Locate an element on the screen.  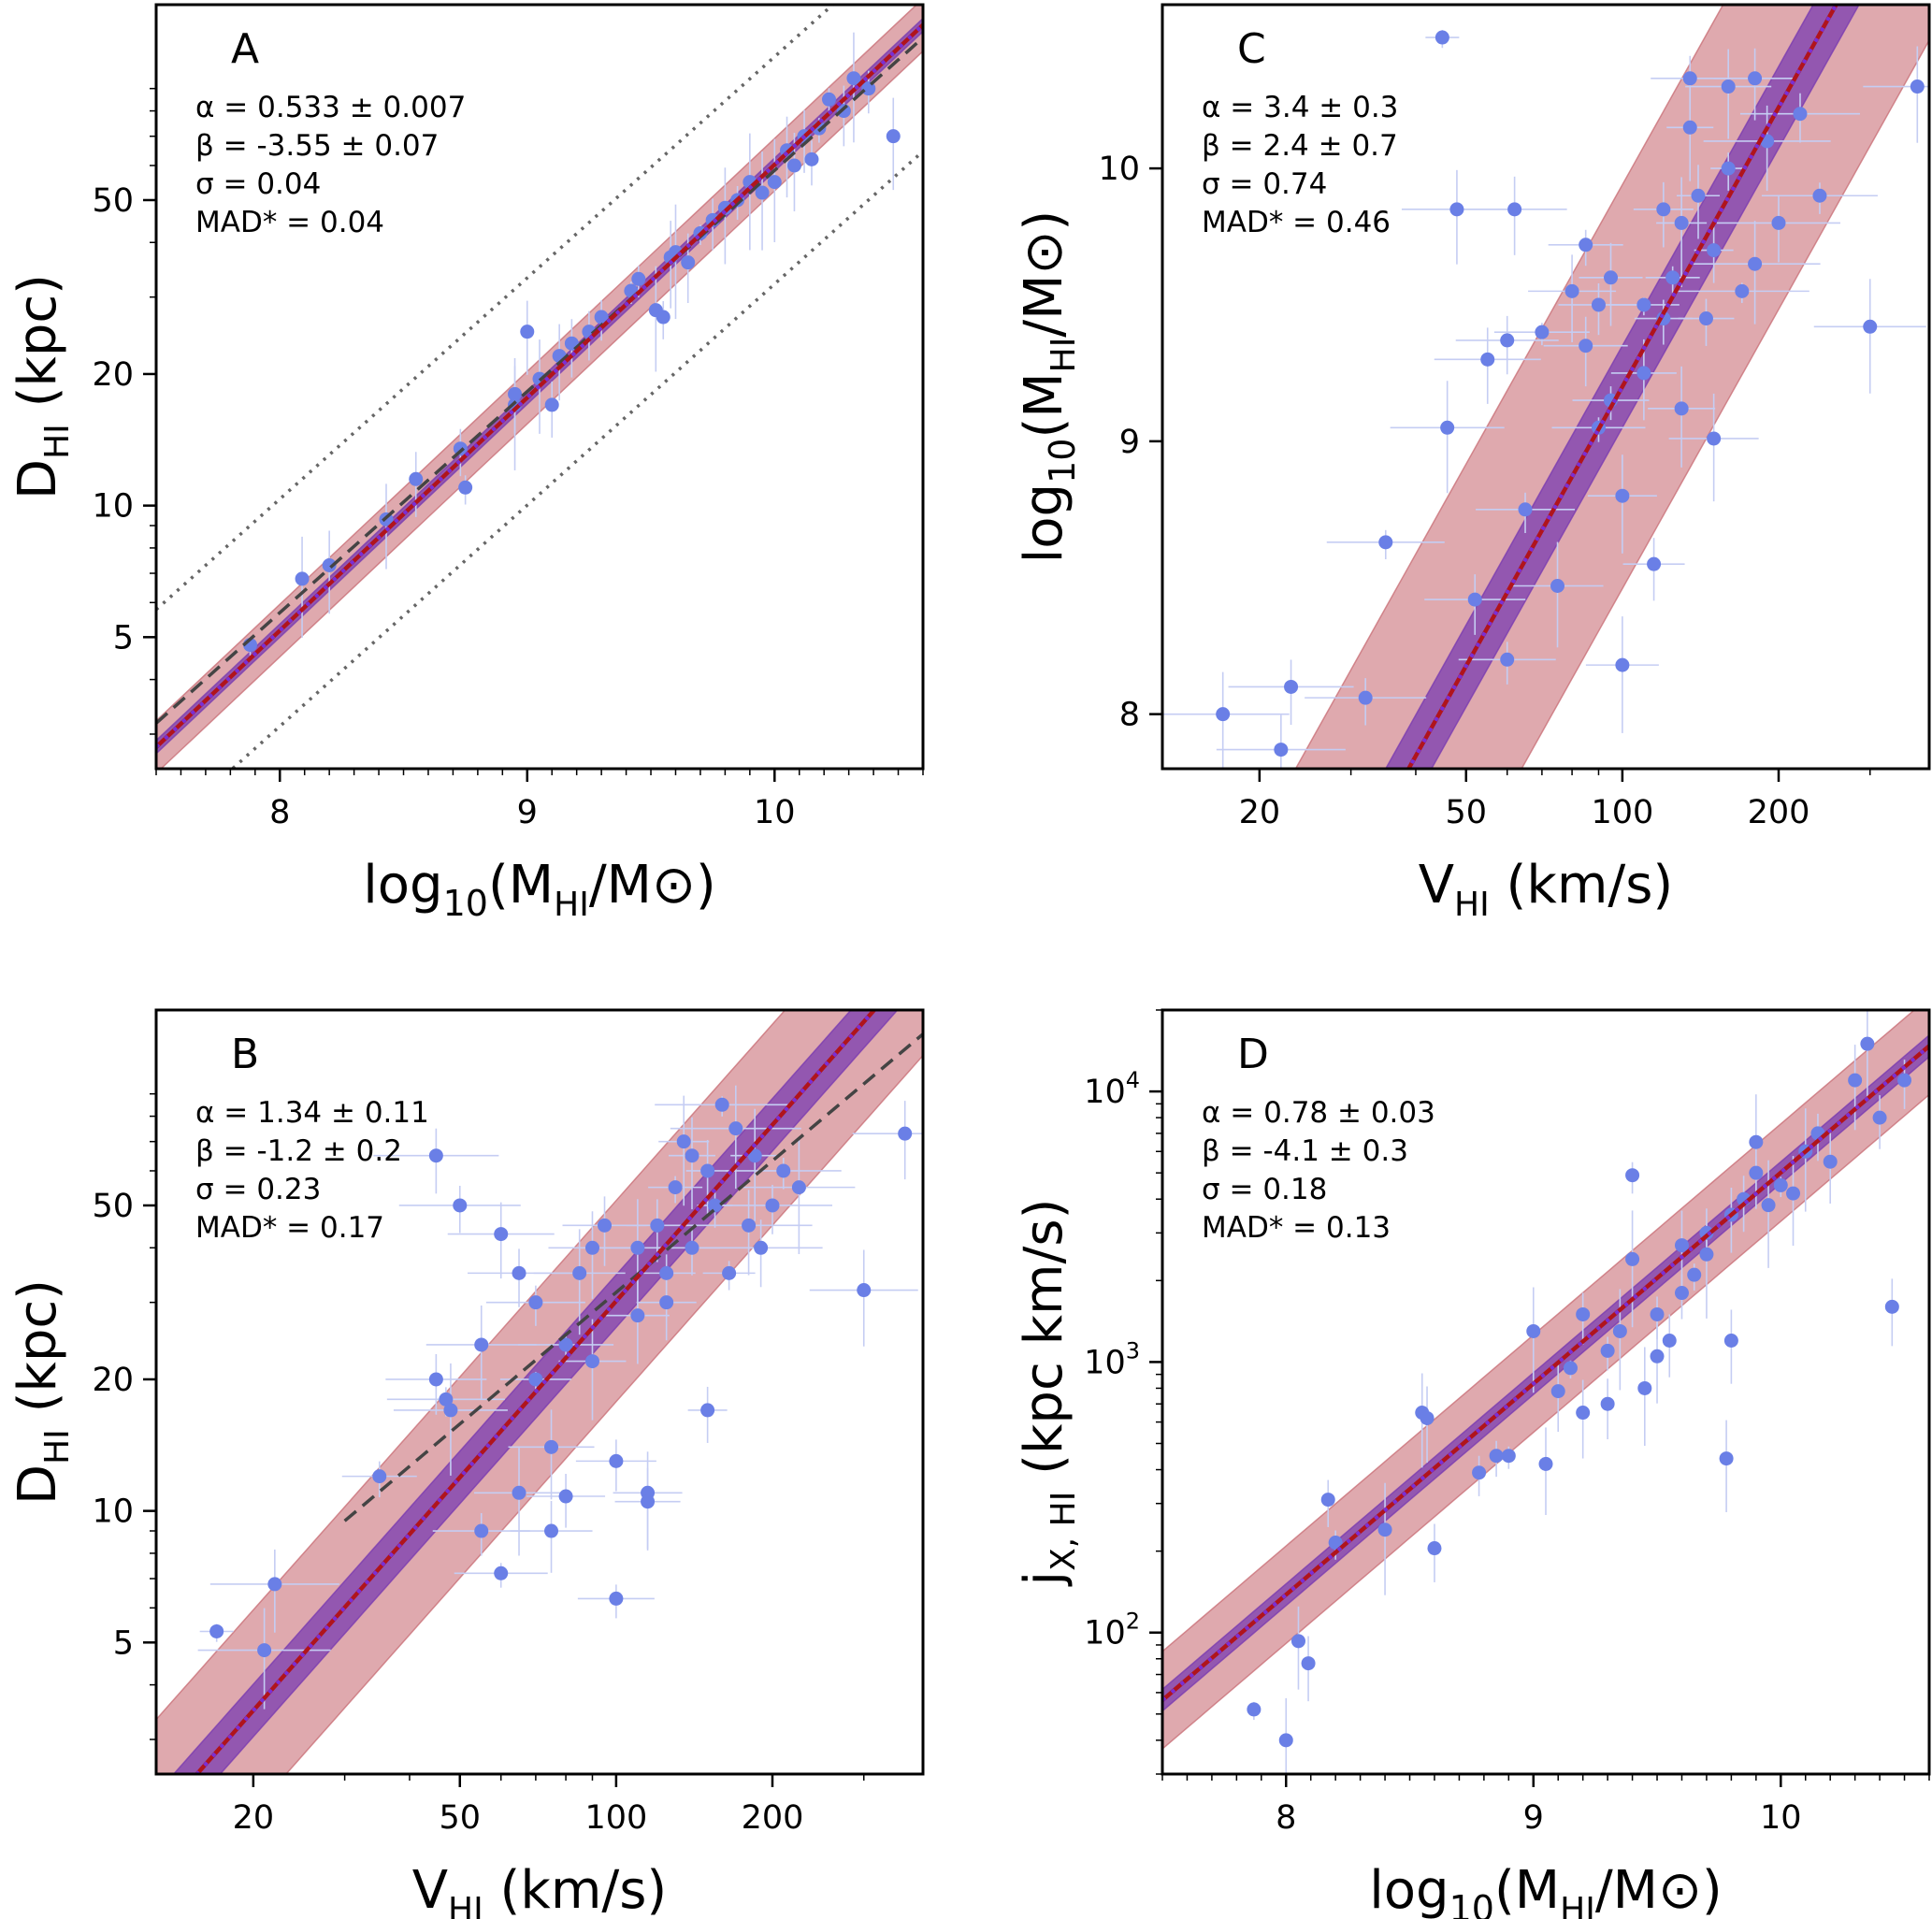
y-tick-label: 10³ is located at coordinates (1112, 1359).